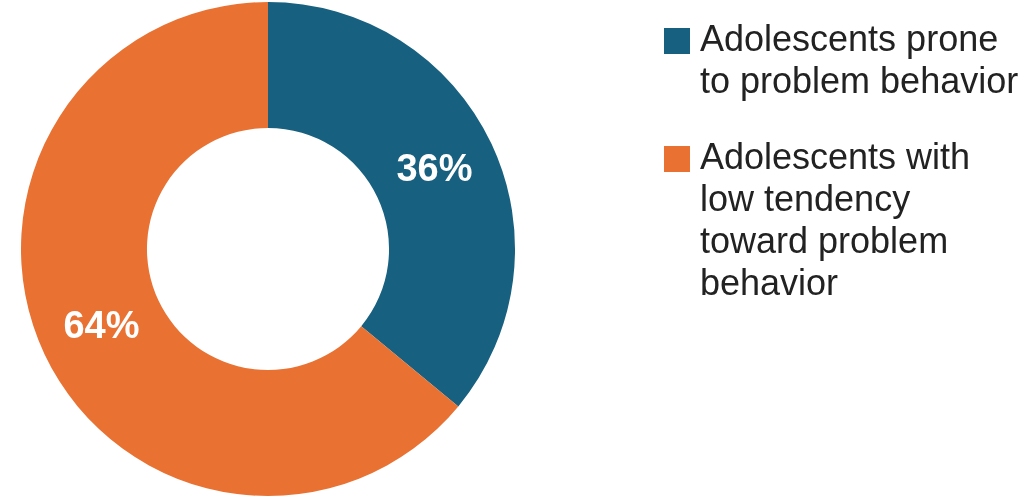 This screenshot has width=1032, height=498. What do you see at coordinates (860, 60) in the screenshot?
I see `legend-label: Adolescents prone to problem behavior` at bounding box center [860, 60].